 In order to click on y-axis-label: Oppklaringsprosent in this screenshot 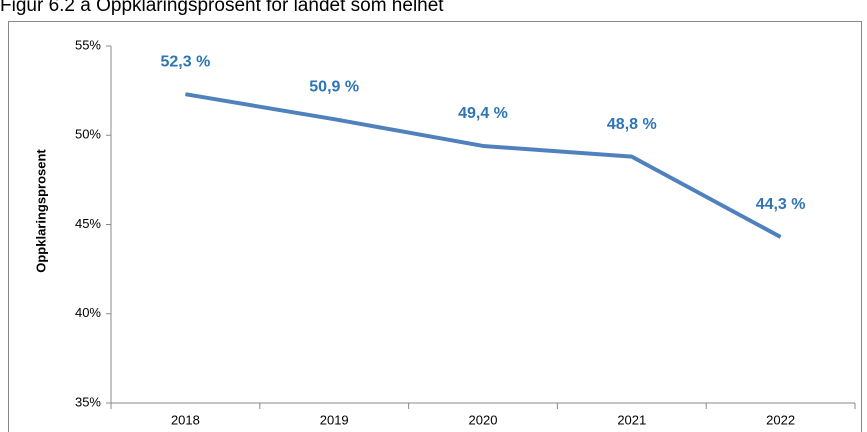, I will do `click(40, 211)`.